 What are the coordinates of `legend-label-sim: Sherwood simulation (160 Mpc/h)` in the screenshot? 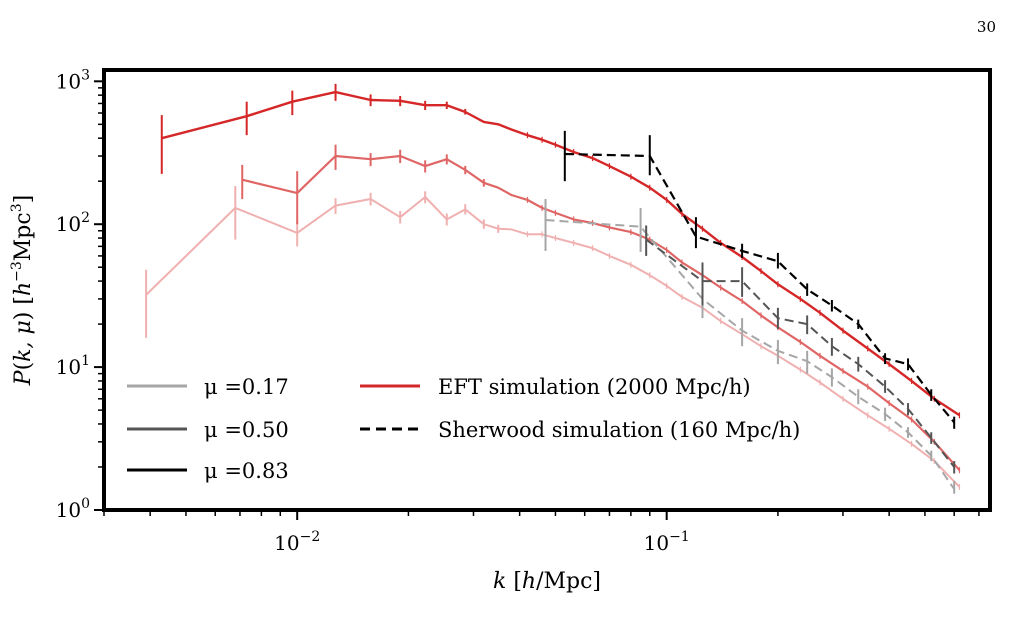 It's located at (619, 430).